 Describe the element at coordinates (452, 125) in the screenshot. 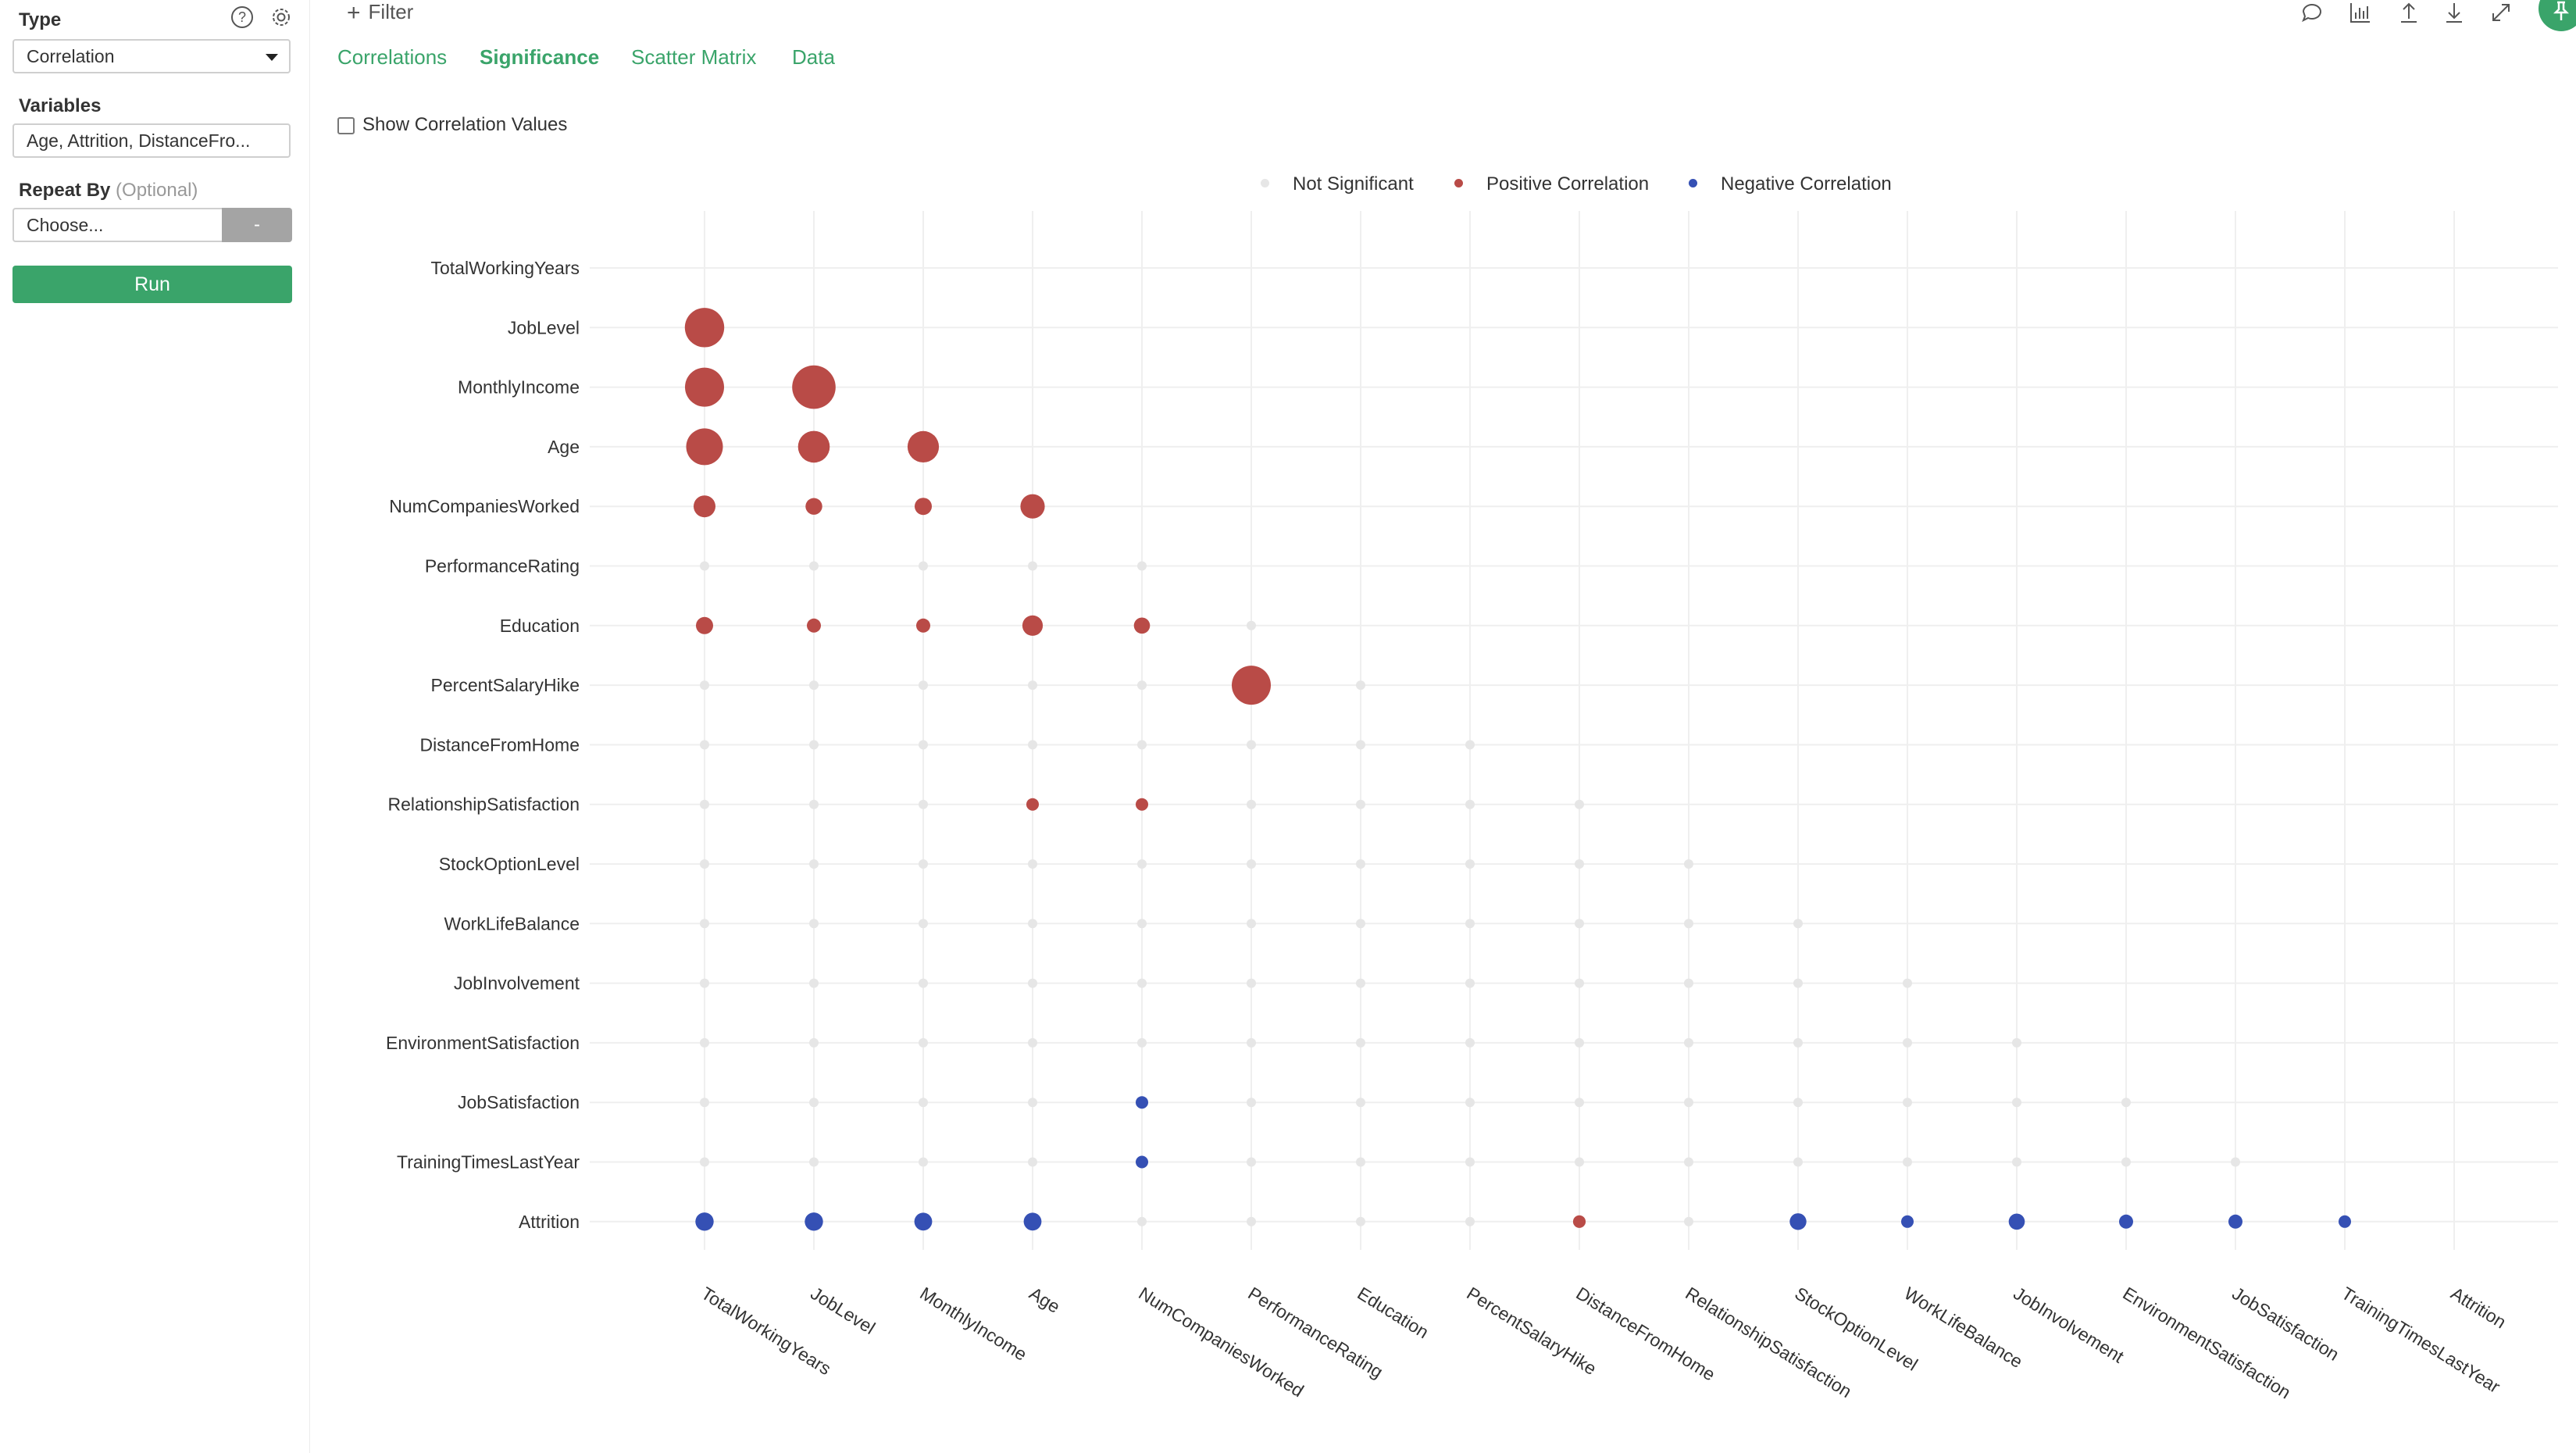

I see `show-values-option: Show Correlation Values` at that location.